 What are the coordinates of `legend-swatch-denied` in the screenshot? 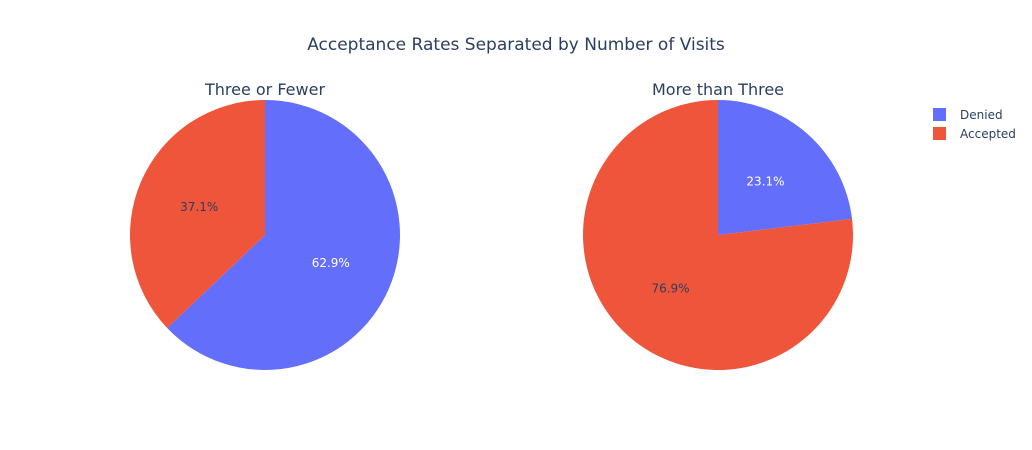 It's located at (939, 114).